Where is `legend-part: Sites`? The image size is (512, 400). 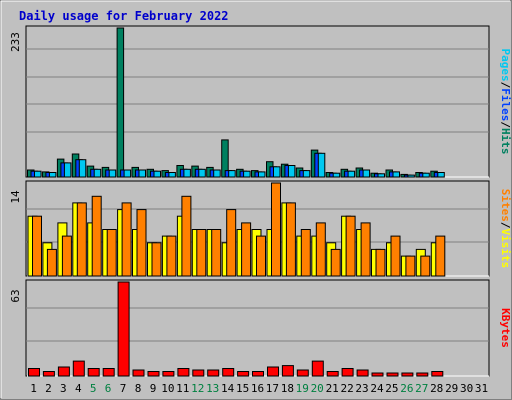 legend-part: Sites is located at coordinates (505, 205).